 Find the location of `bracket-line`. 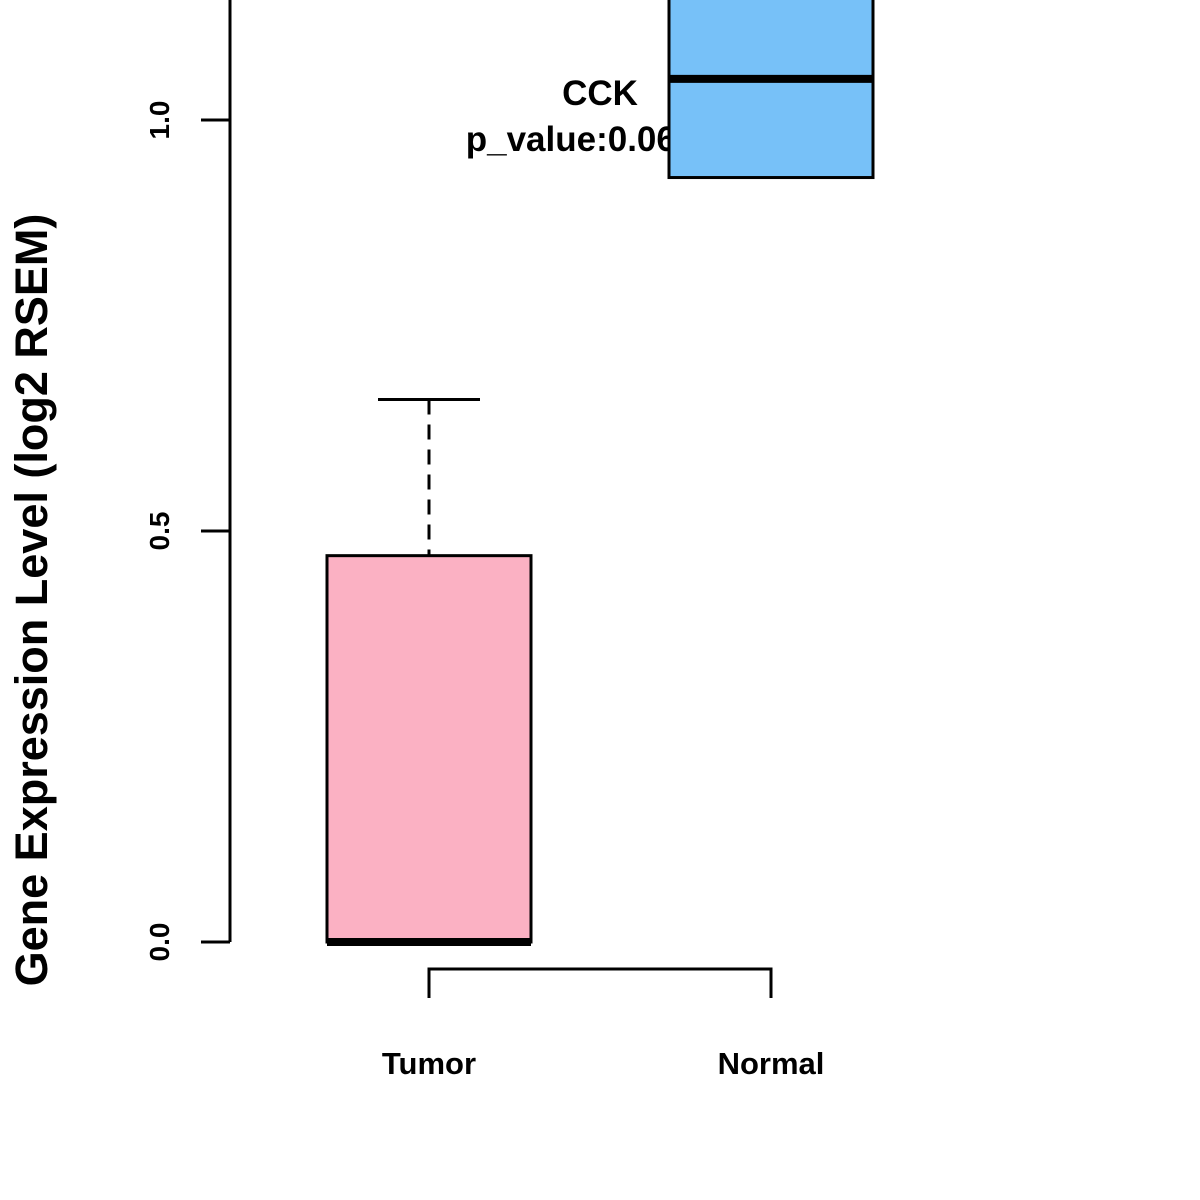

bracket-line is located at coordinates (600, 982).